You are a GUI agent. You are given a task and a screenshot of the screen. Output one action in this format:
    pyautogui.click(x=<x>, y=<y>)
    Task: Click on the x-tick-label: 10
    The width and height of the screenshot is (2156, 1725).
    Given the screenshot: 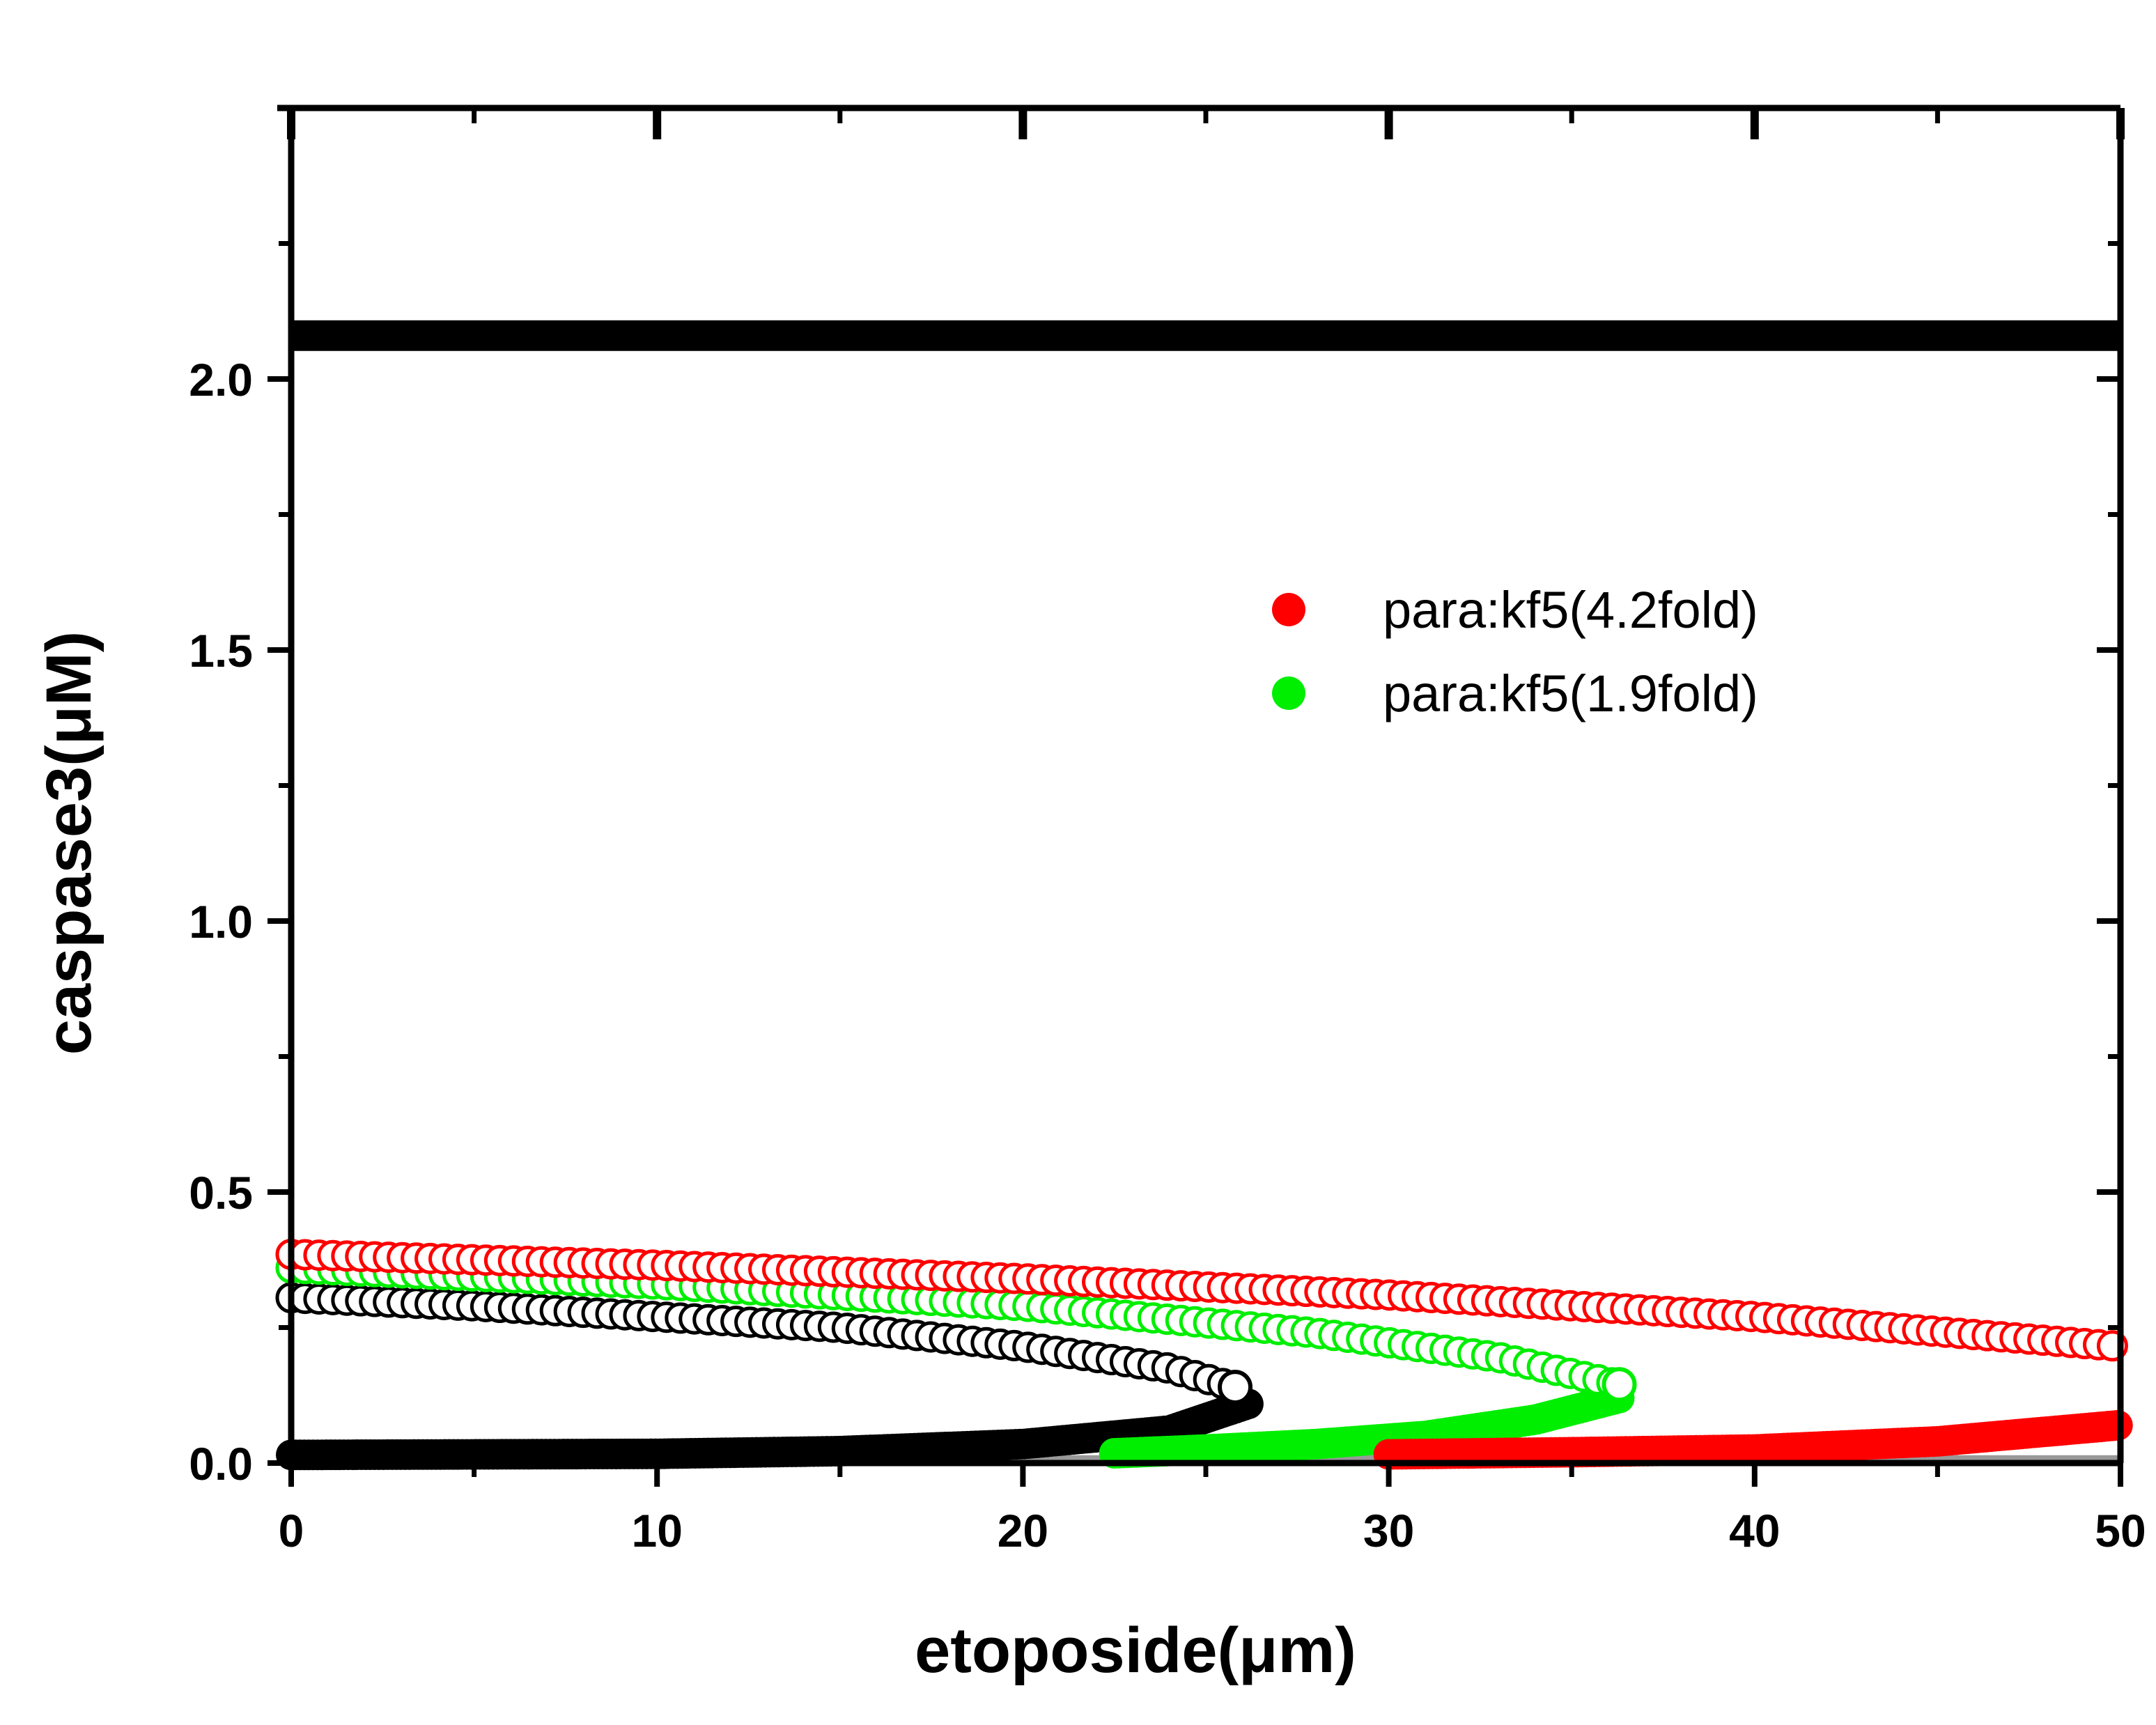 What is the action you would take?
    pyautogui.click(x=656, y=1530)
    